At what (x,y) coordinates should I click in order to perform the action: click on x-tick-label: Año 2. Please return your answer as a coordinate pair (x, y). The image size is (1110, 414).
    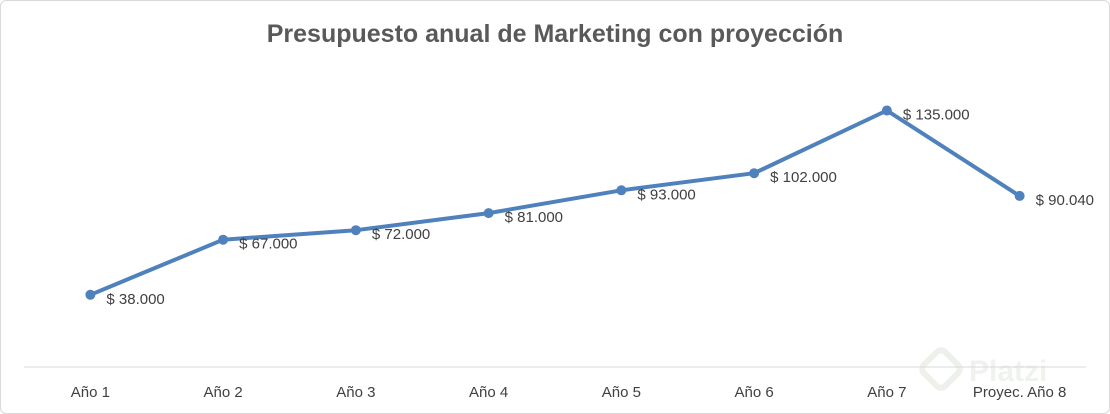
    Looking at the image, I should click on (223, 392).